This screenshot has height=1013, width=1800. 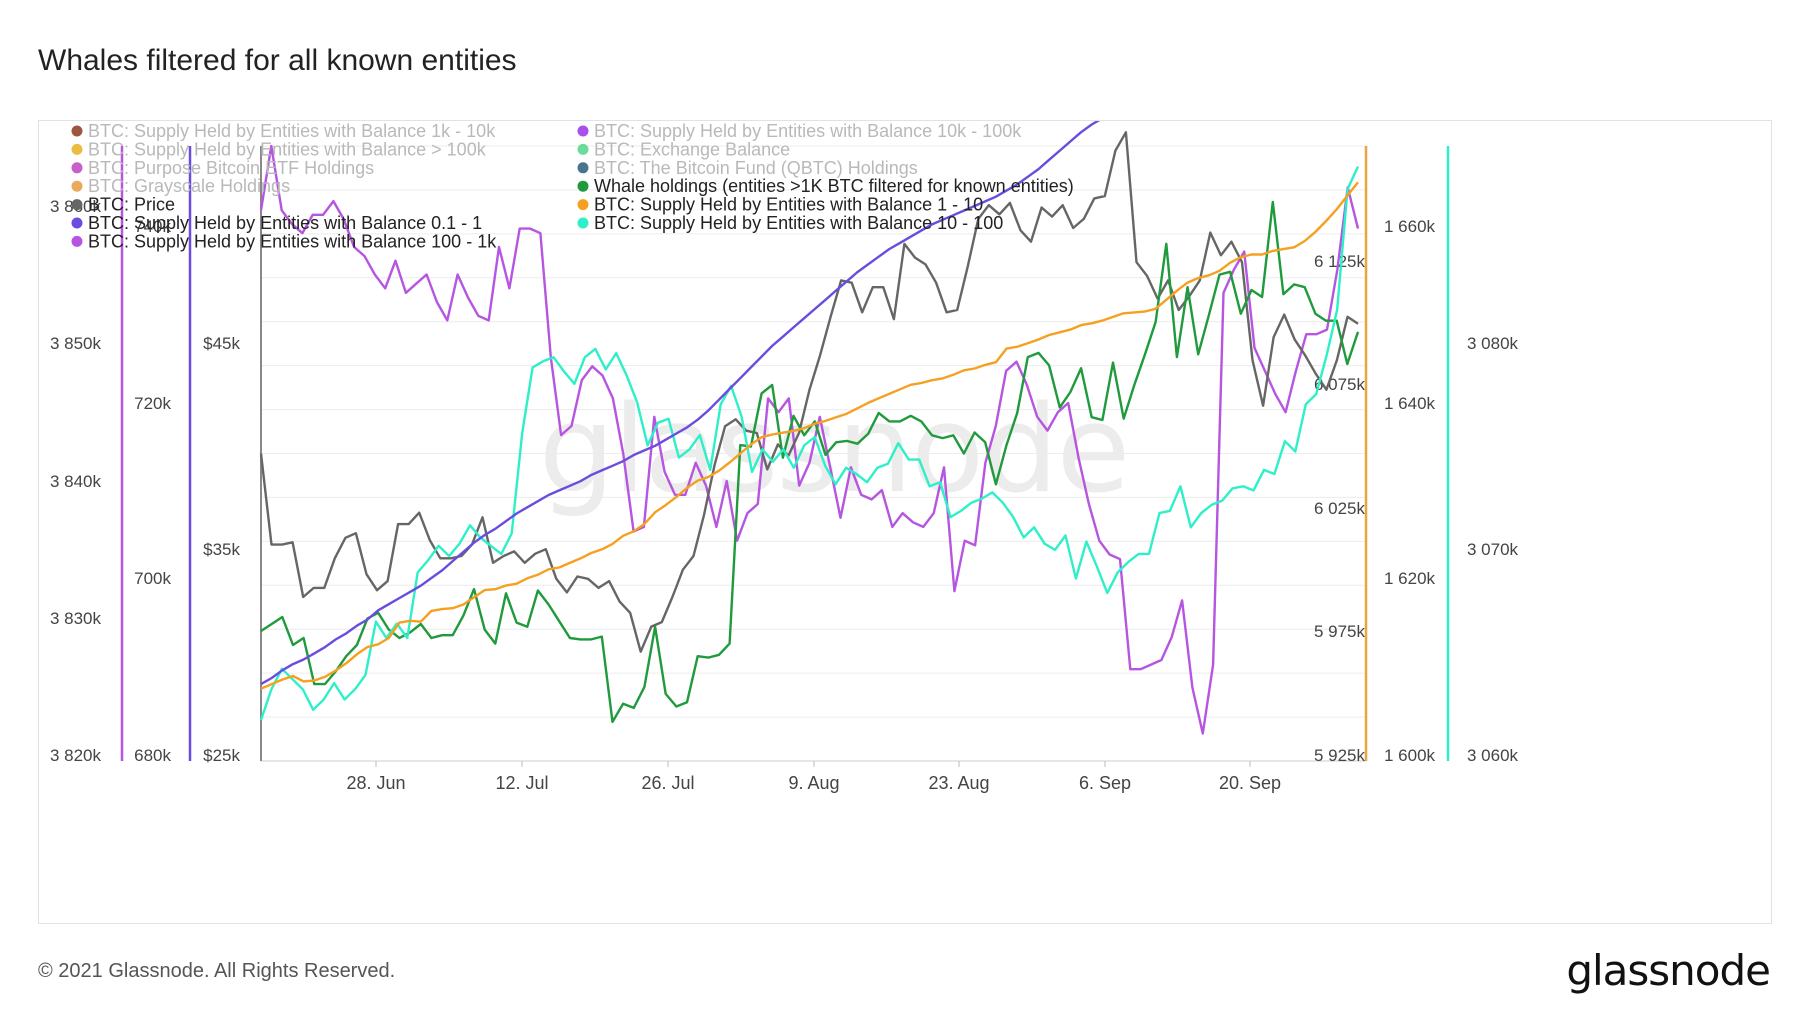 I want to click on legend-item: BTC: The Bitcoin Fund (QBTC) Holdings, so click(x=747, y=168).